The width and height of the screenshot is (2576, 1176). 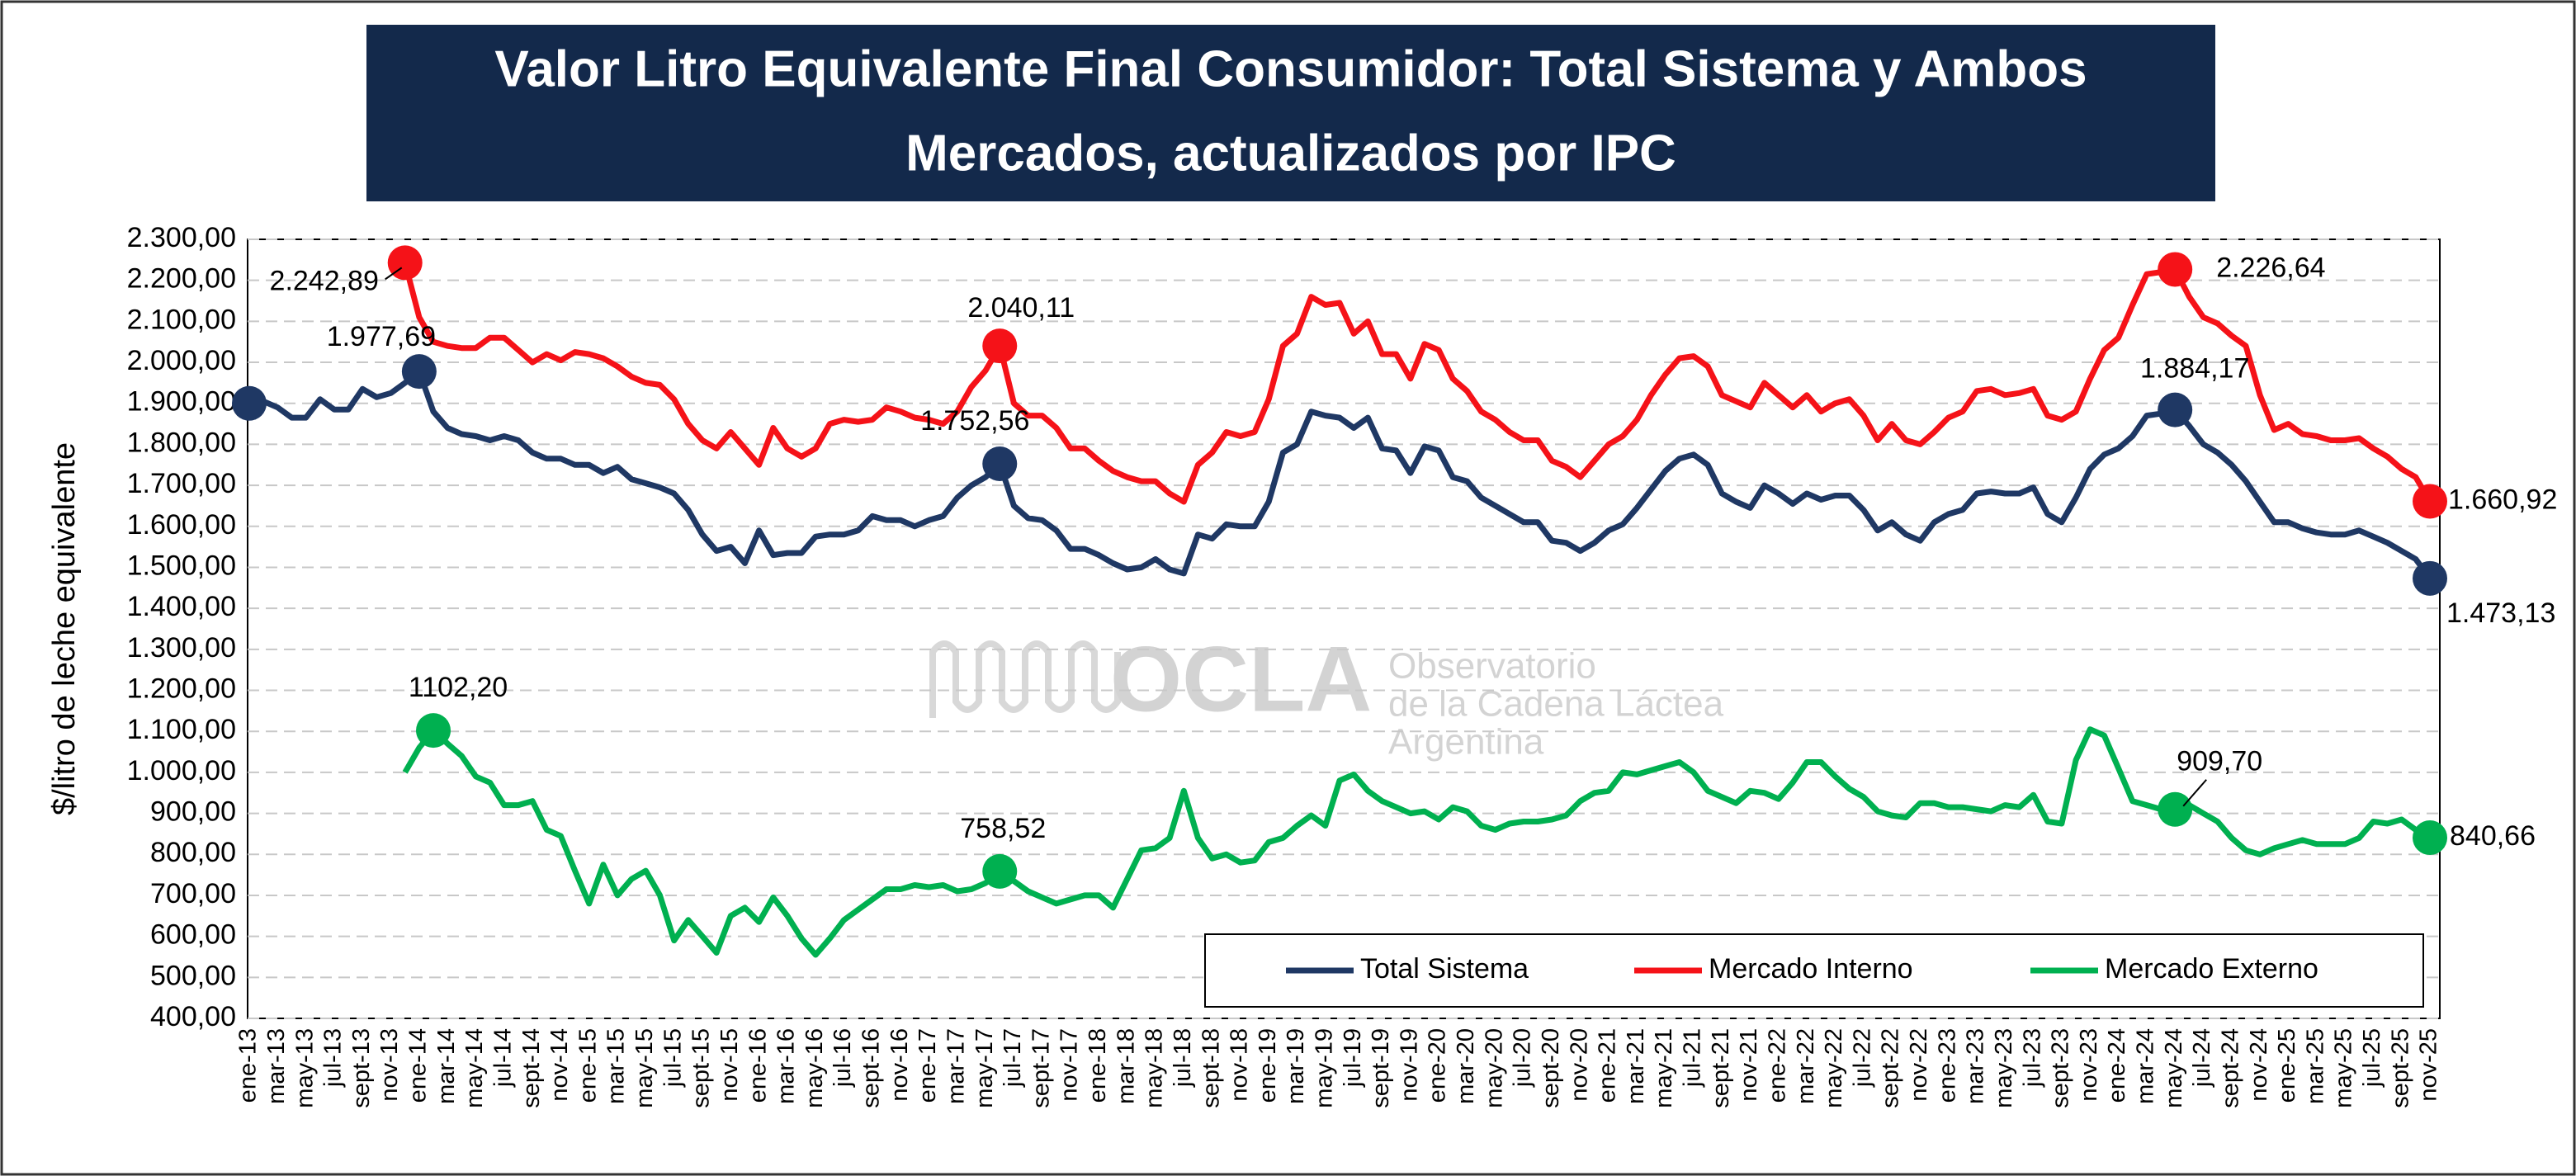 I want to click on x-tick-label: ene-17, so click(x=928, y=1065).